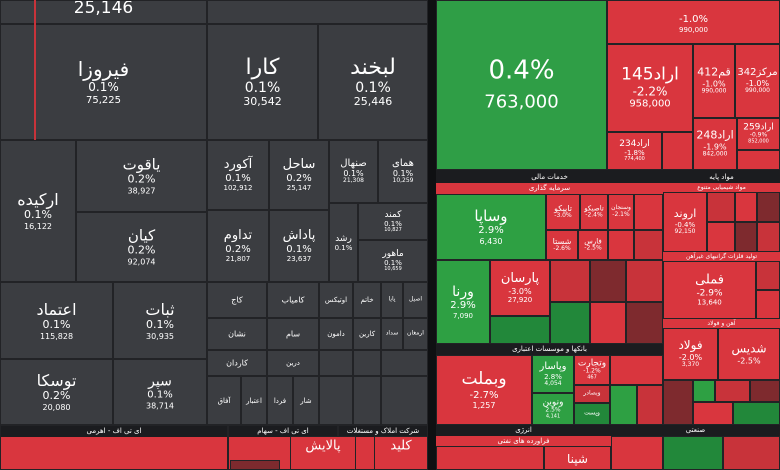  What do you see at coordinates (709, 290) in the screenshot?
I see `tile-fameli: فملی -2.9% 13,640` at bounding box center [709, 290].